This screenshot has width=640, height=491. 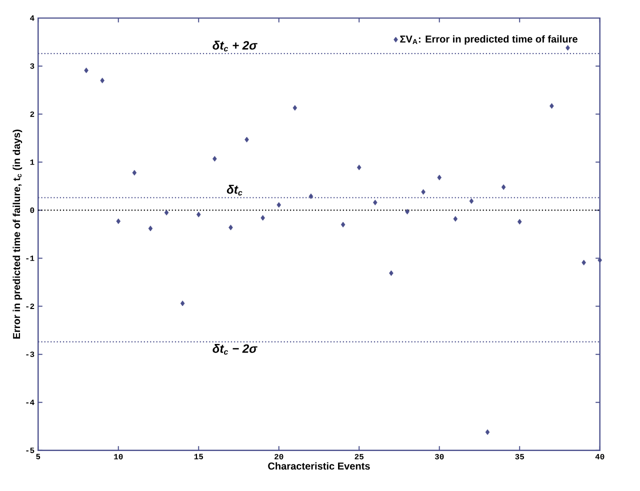 What do you see at coordinates (30, 355) in the screenshot?
I see `y-tick-label: -3` at bounding box center [30, 355].